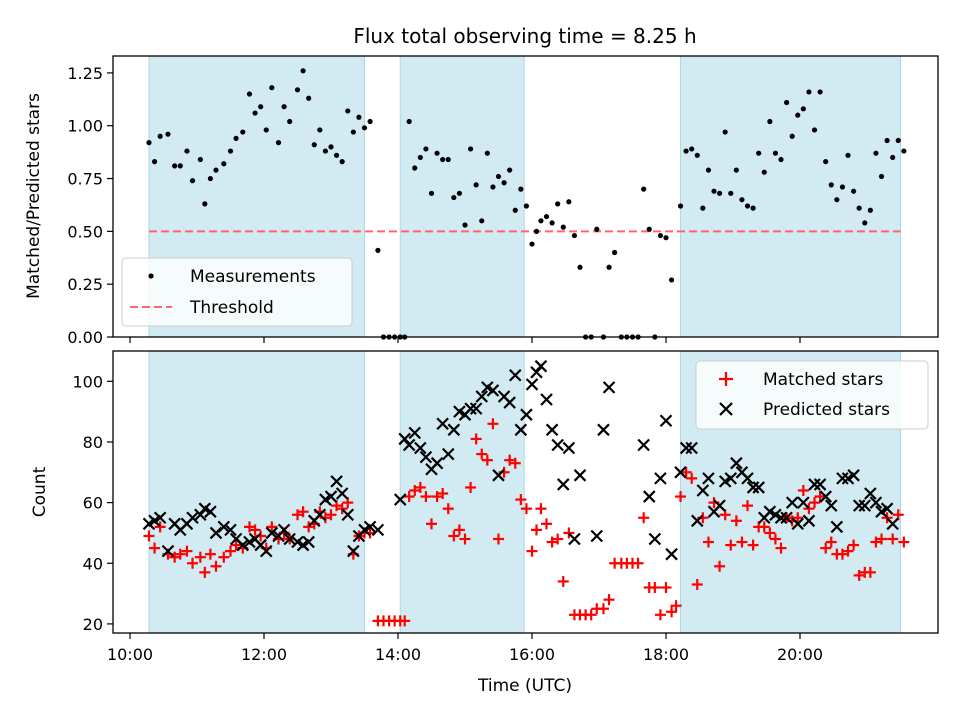 The image size is (960, 720). What do you see at coordinates (465, 340) in the screenshot?
I see `top-panel-x-ticks` at bounding box center [465, 340].